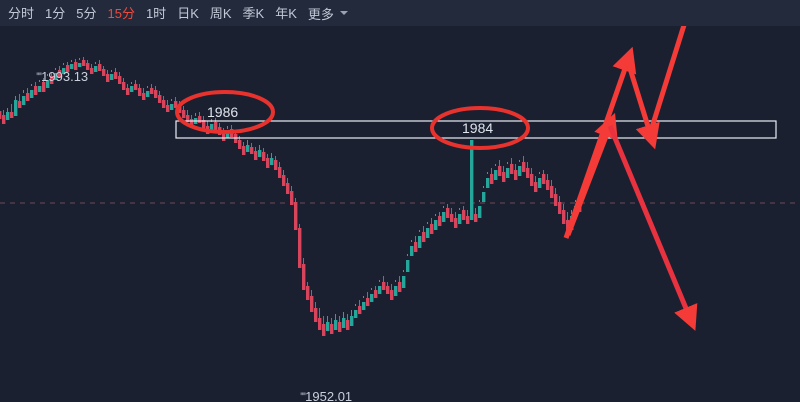  Describe the element at coordinates (253, 13) in the screenshot. I see `timeframe-quarterk: 季K` at that location.